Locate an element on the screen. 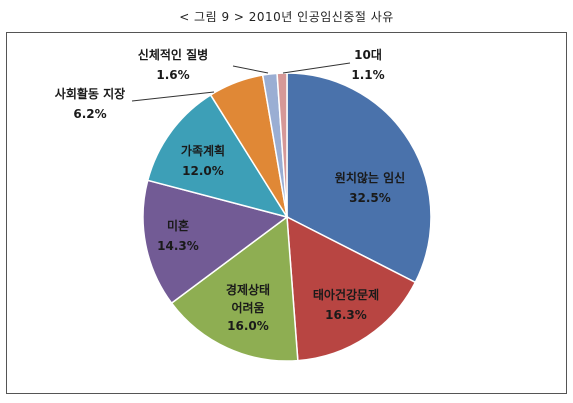 This screenshot has width=573, height=403. data-label-percent: 14.3% is located at coordinates (178, 246).